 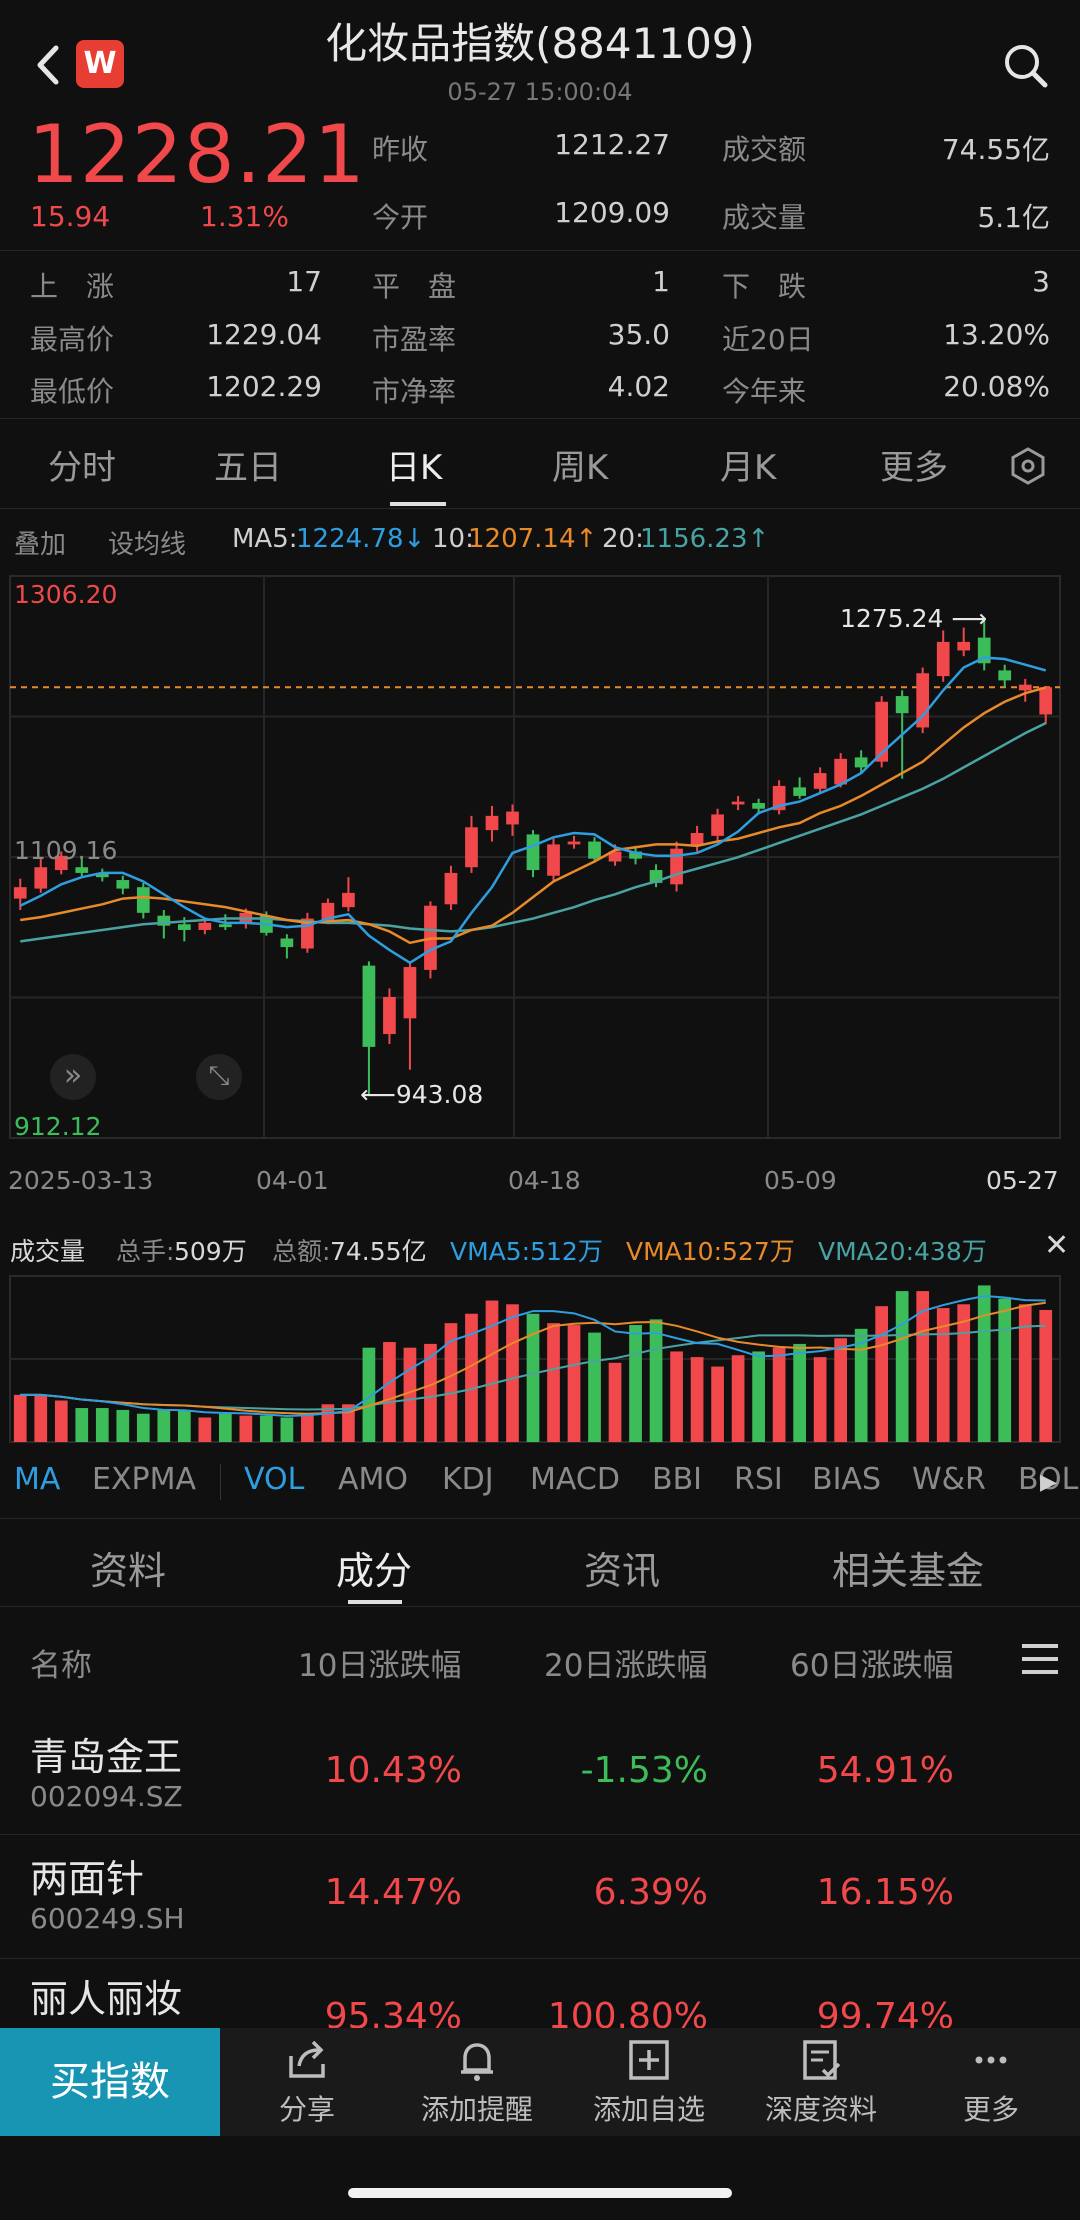 What do you see at coordinates (914, 468) in the screenshot?
I see `tab-more: 更多` at bounding box center [914, 468].